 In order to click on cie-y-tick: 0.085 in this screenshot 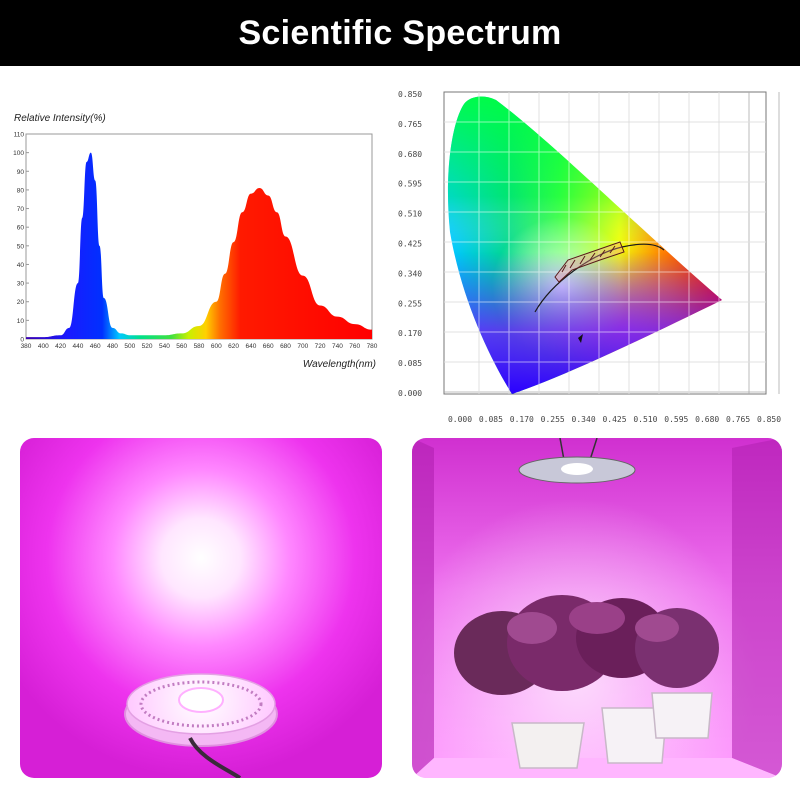, I will do `click(410, 363)`.